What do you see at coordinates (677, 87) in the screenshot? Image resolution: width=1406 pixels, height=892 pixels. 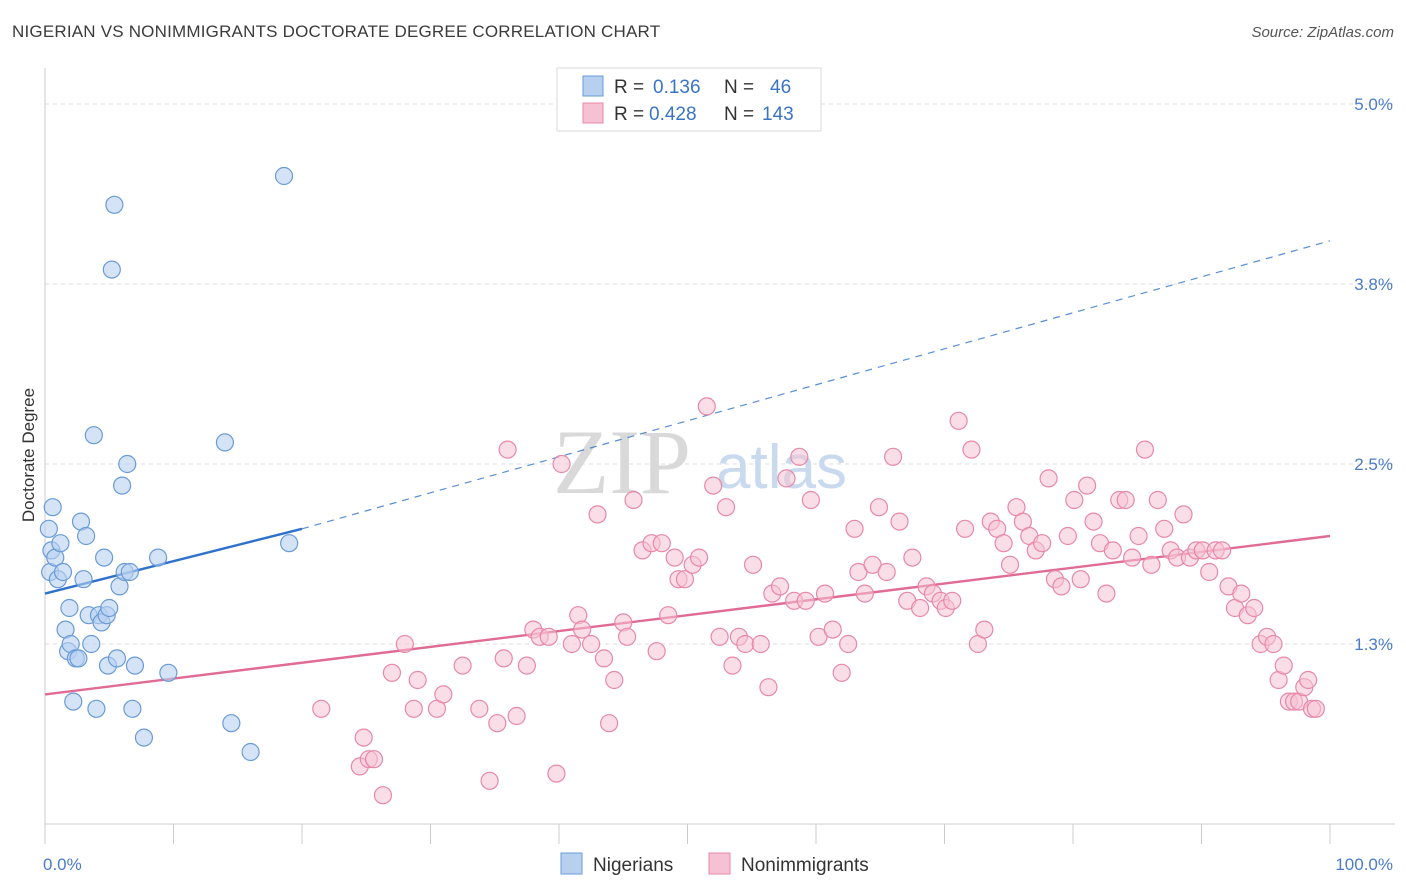 I see `legend-r-value-blue: 0.136` at bounding box center [677, 87].